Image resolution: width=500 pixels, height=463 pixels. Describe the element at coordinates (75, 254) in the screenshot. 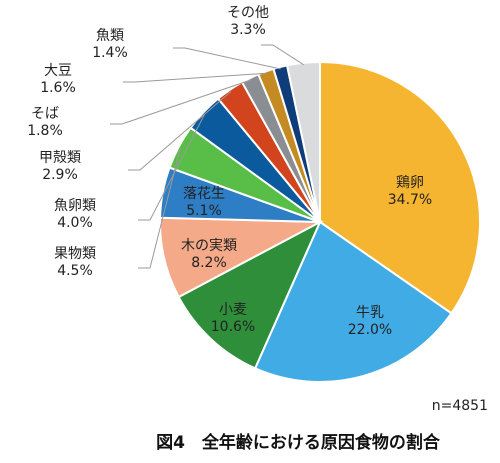

I see `slice-name-label: 果物類` at that location.